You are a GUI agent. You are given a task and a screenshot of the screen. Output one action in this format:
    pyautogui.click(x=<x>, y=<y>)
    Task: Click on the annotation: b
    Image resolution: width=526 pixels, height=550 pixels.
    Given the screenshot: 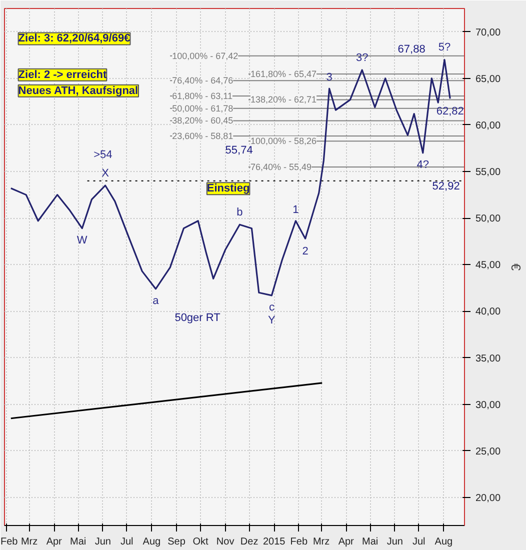 What is the action you would take?
    pyautogui.click(x=239, y=212)
    